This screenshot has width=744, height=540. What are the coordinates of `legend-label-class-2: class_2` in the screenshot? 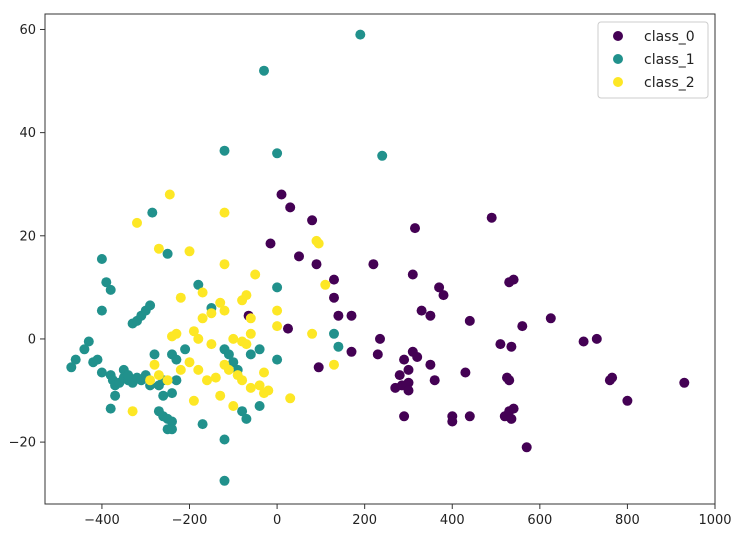 It's located at (669, 83).